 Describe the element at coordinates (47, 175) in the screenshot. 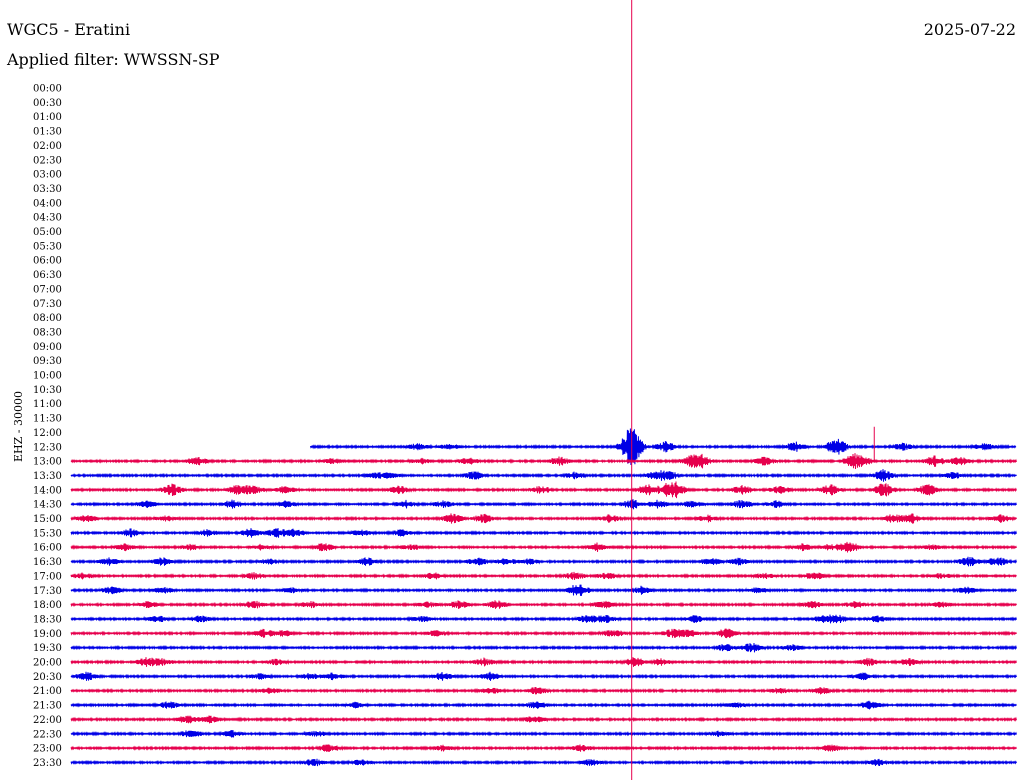

I see `y-tick-label: 03:00` at that location.